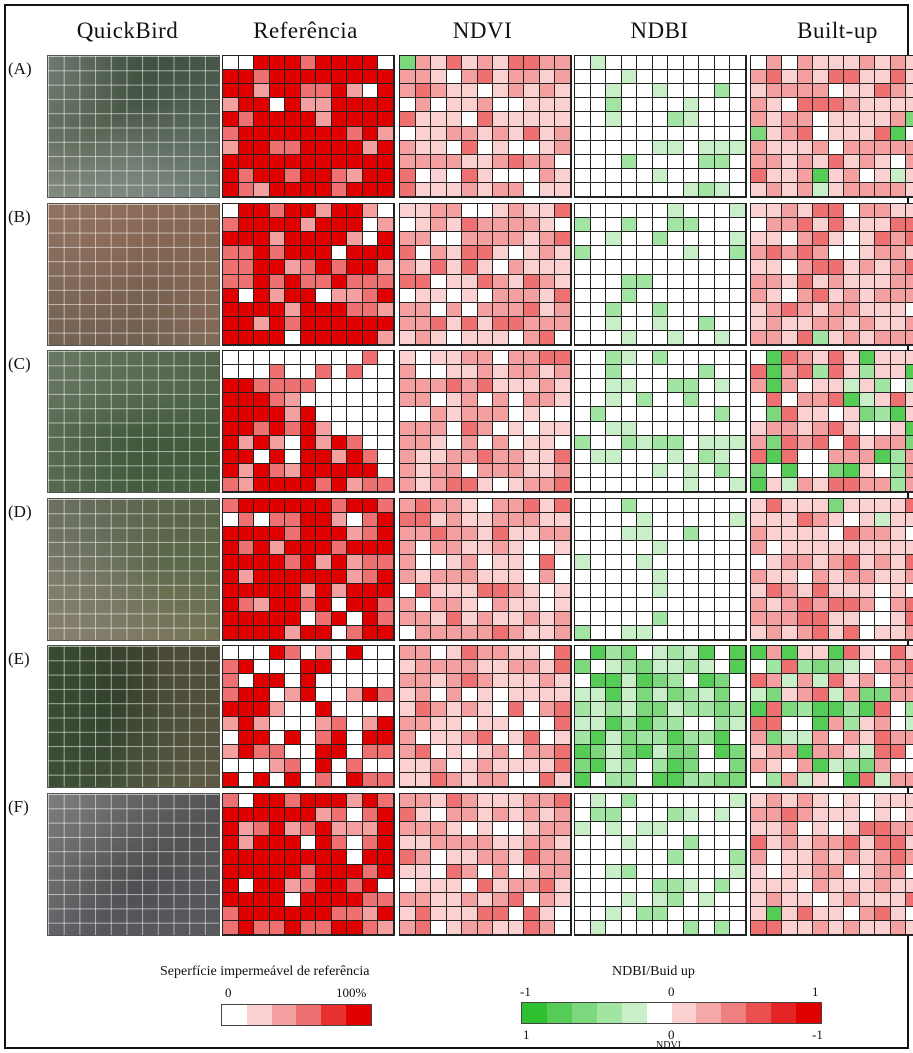  Describe the element at coordinates (525, 991) in the screenshot. I see `legend-right-top-label-min: -1` at that location.